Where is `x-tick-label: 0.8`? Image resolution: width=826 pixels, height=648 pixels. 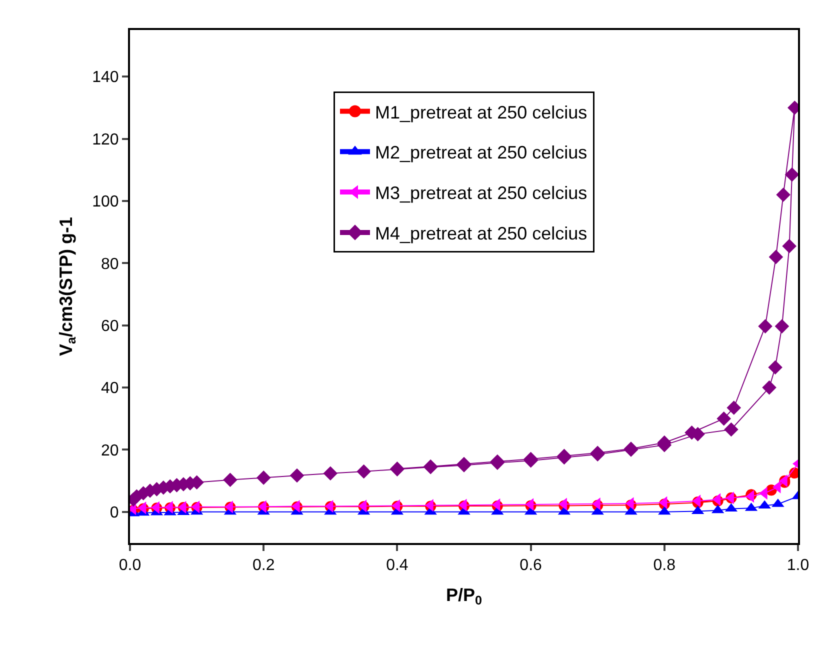 x-tick-label: 0.8 is located at coordinates (664, 565).